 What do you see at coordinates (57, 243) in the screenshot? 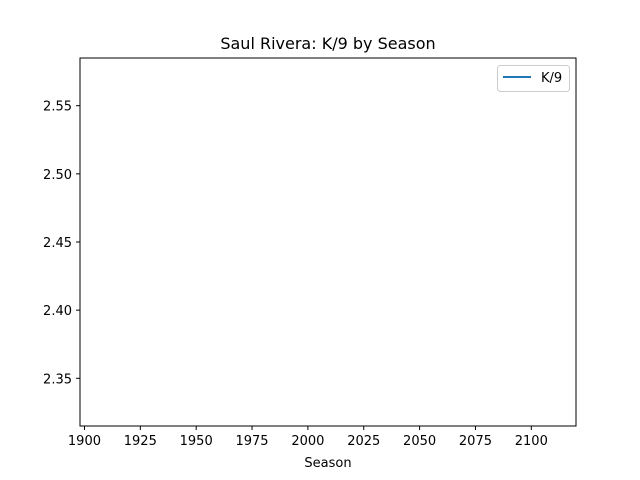
I see `y-tick-label: 2.45` at bounding box center [57, 243].